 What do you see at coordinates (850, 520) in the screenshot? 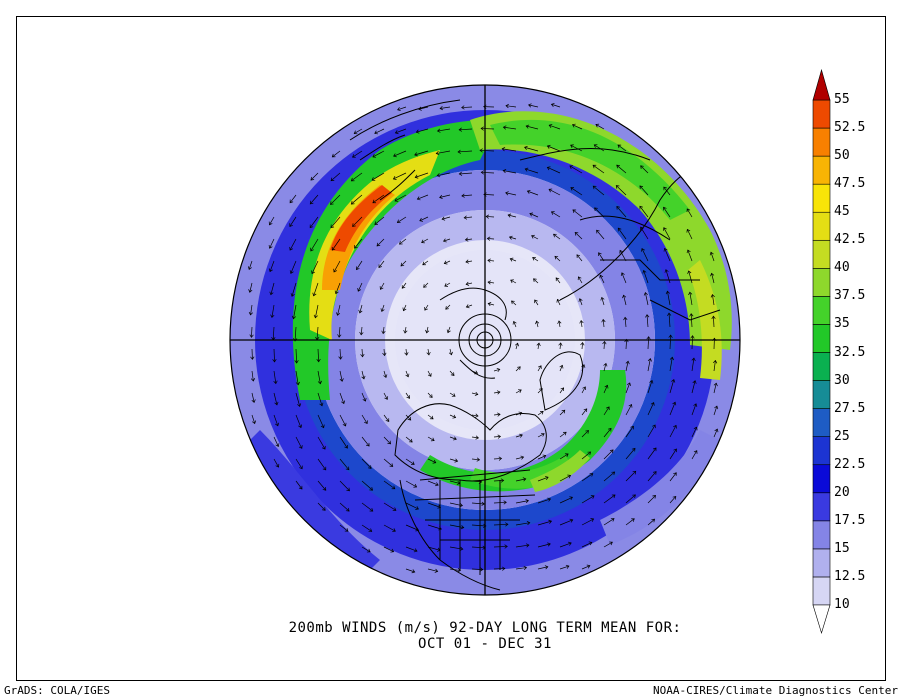
I see `colorbar-label: 17.5` at bounding box center [850, 520].